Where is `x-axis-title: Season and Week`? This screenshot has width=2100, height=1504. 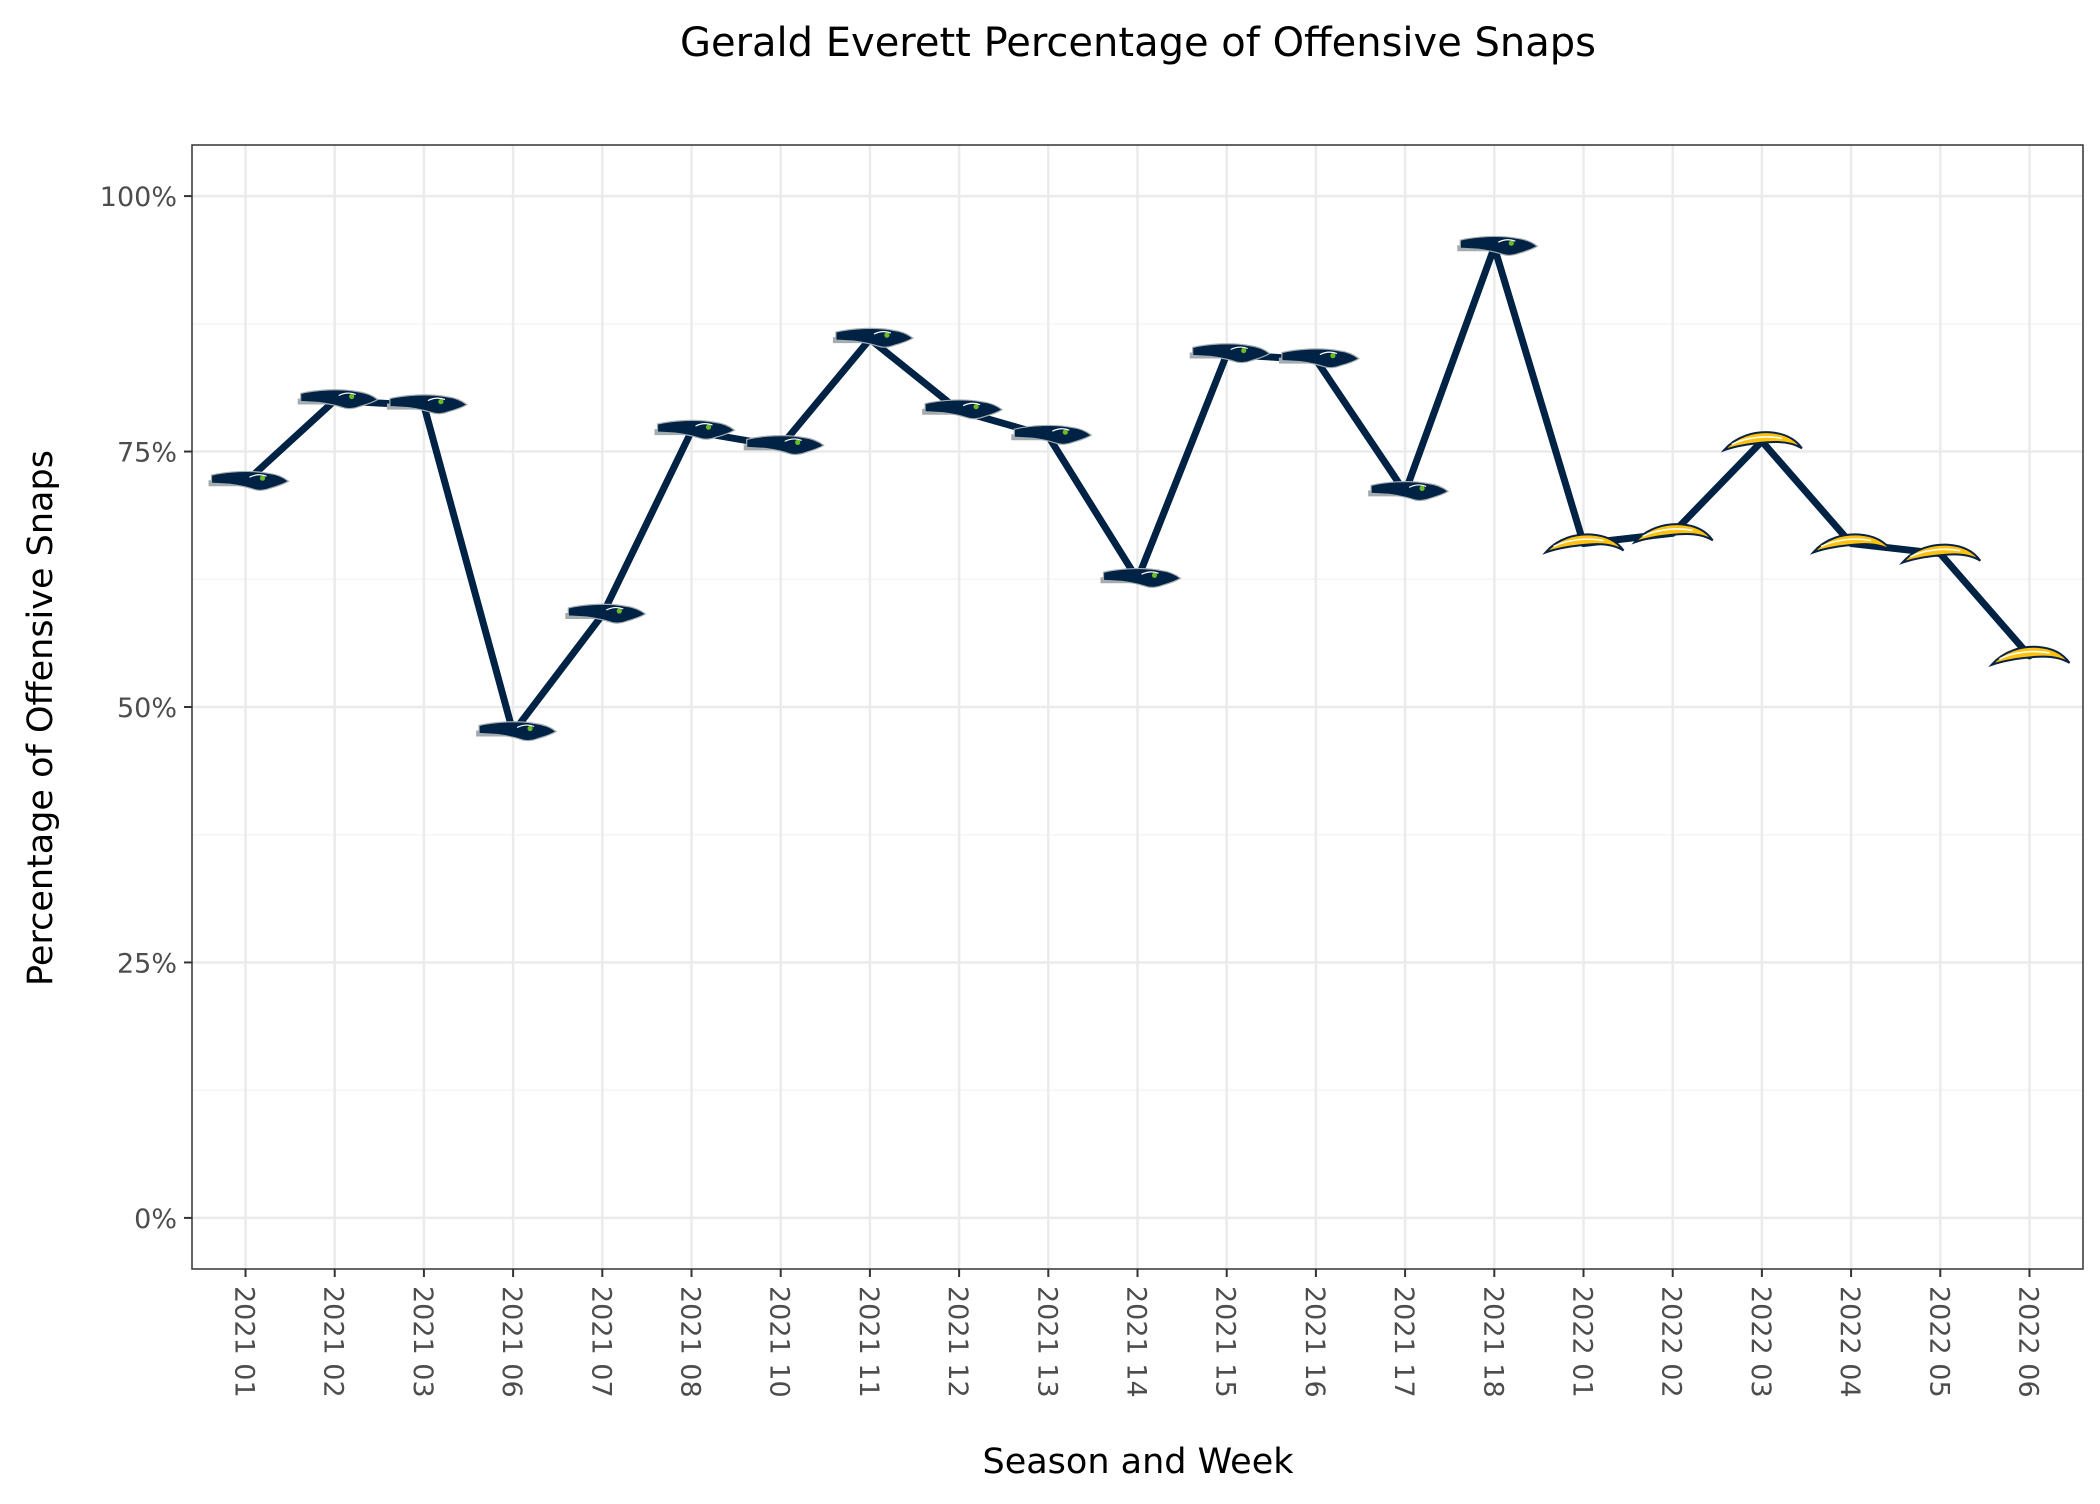 x-axis-title: Season and Week is located at coordinates (1138, 1462).